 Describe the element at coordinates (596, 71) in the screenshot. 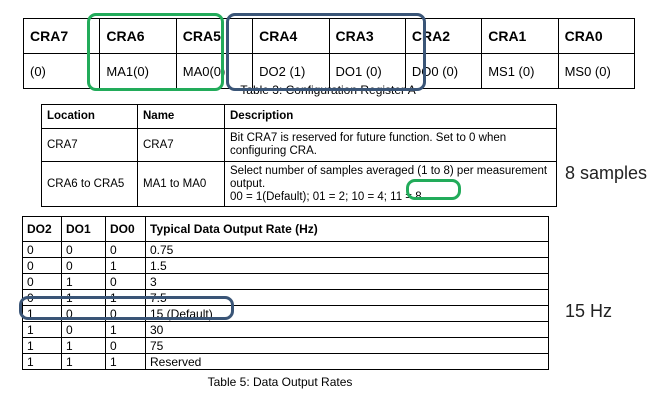

I see `table3-value-cell: MS0 (0)` at that location.